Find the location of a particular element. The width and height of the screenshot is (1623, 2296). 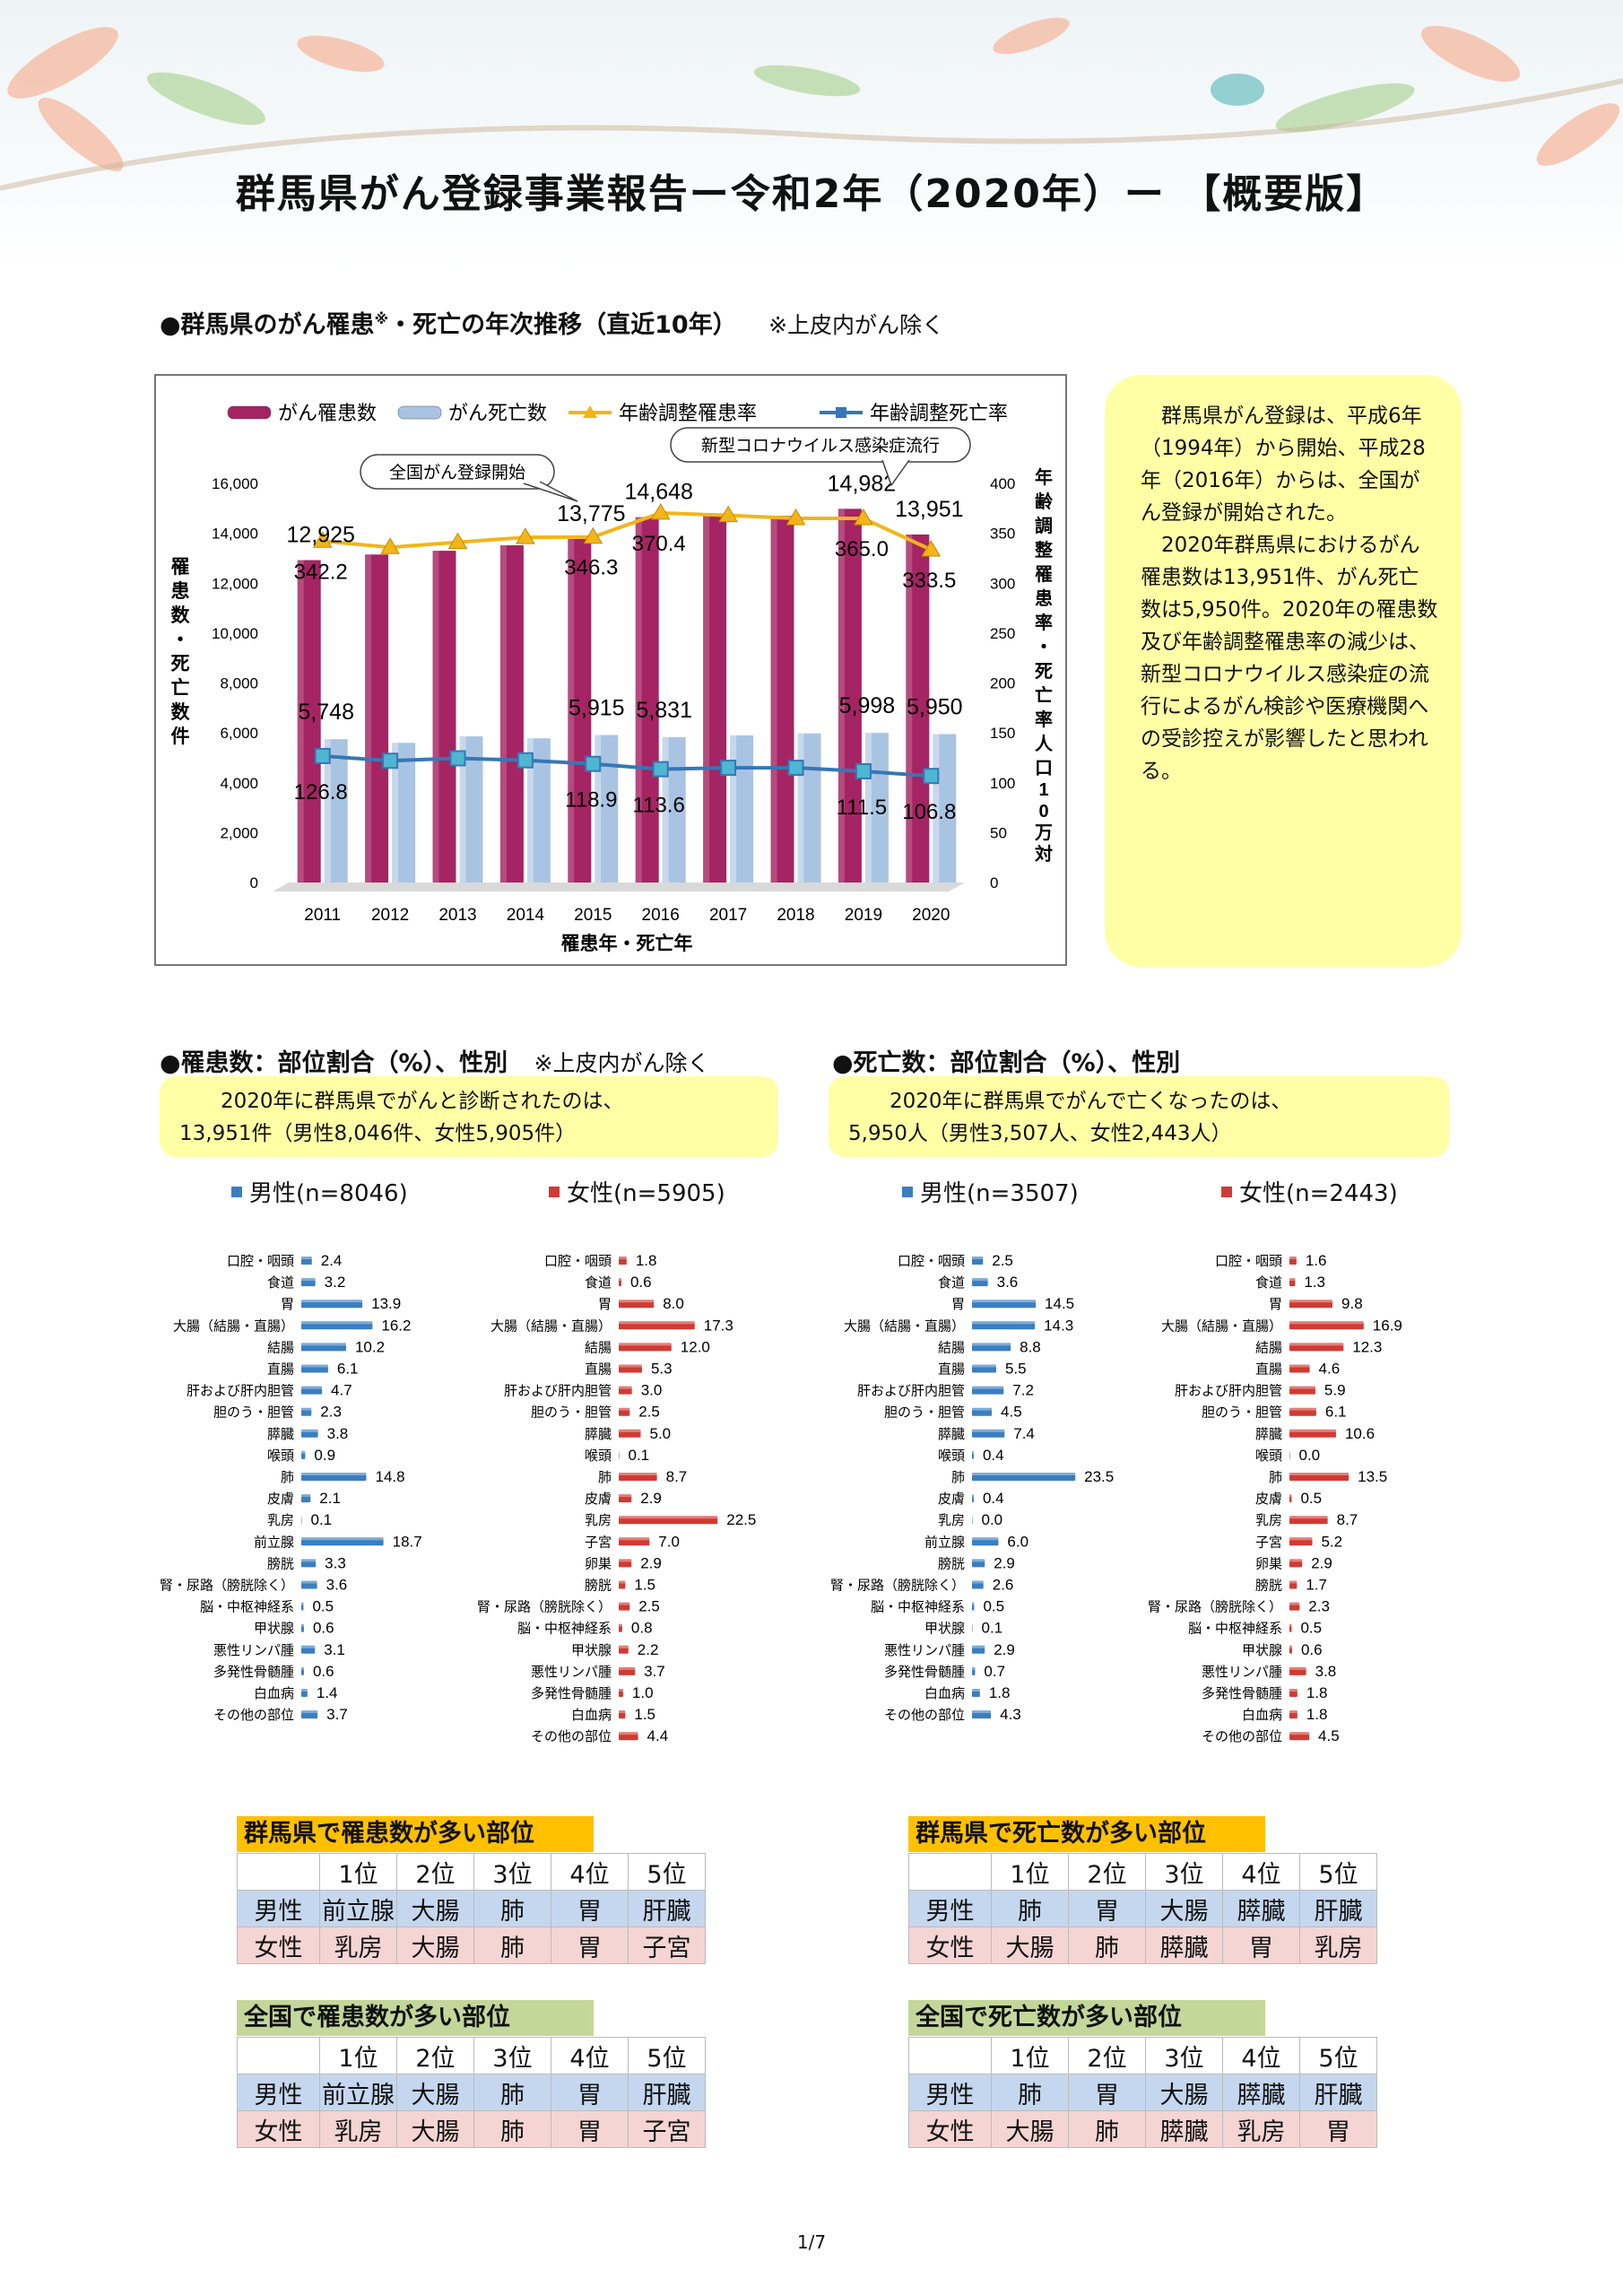

legend-swatch is located at coordinates (237, 1192).